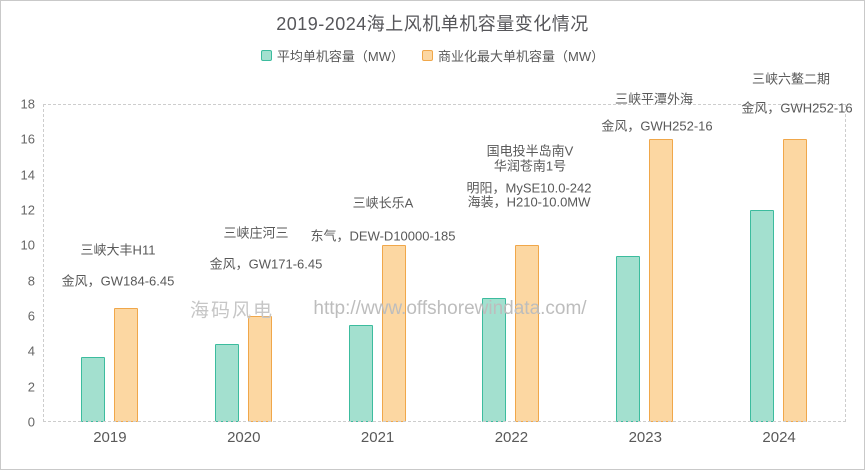 The height and width of the screenshot is (470, 865). I want to click on bar-max-2022, so click(527, 333).